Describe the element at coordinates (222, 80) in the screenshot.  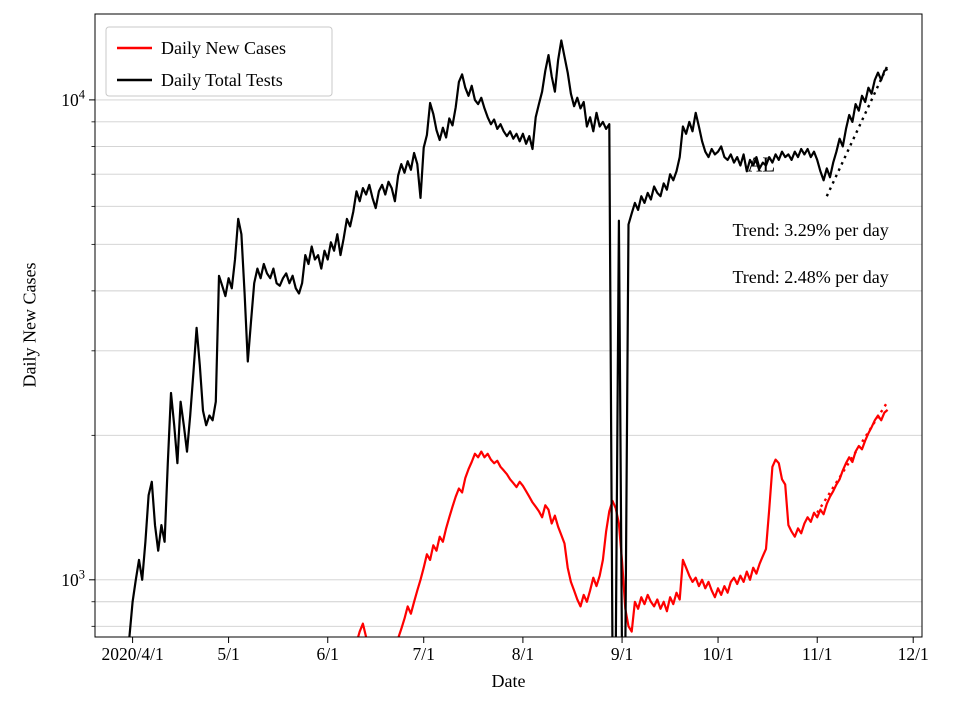
I see `legend-item-label: Daily Total Tests` at that location.